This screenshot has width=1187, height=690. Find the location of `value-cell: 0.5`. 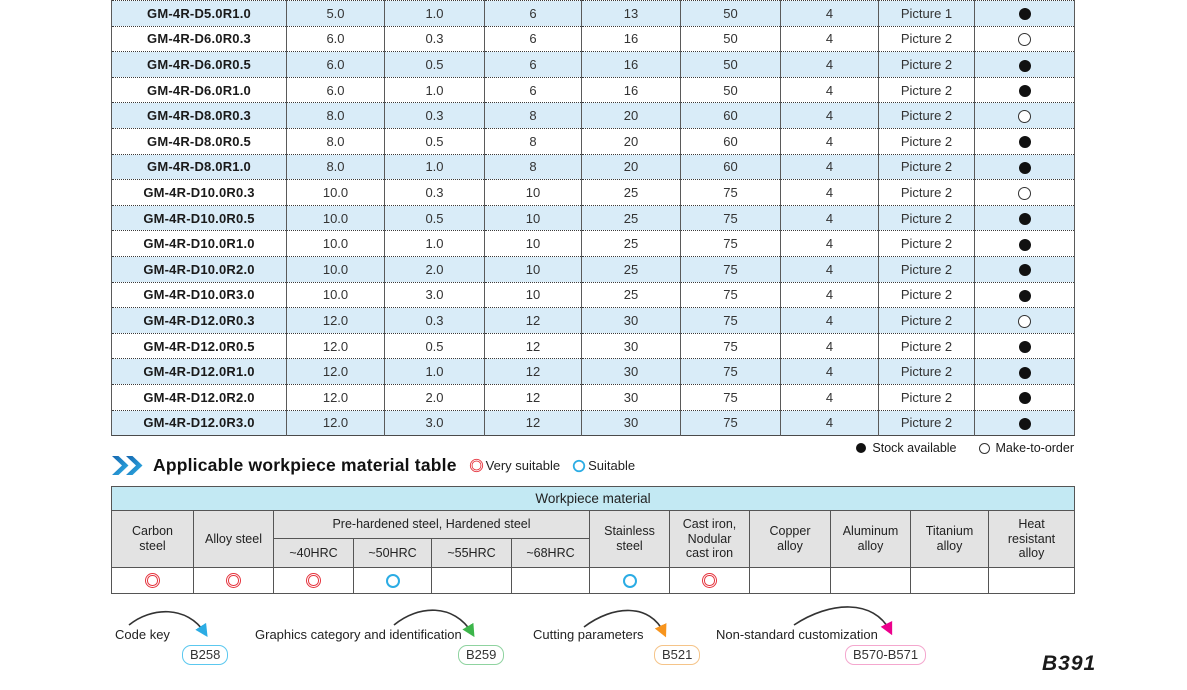

value-cell: 0.5 is located at coordinates (434, 217).